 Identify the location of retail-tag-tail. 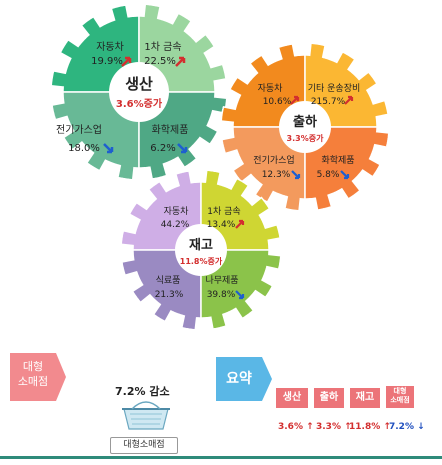
(61, 377).